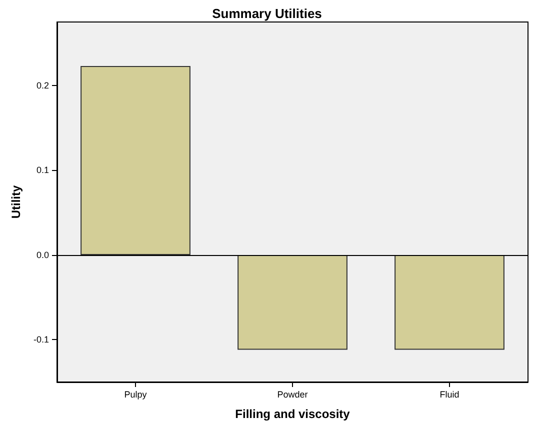 Image resolution: width=534 pixels, height=428 pixels. I want to click on chart-title: Summary Utilities, so click(267, 13).